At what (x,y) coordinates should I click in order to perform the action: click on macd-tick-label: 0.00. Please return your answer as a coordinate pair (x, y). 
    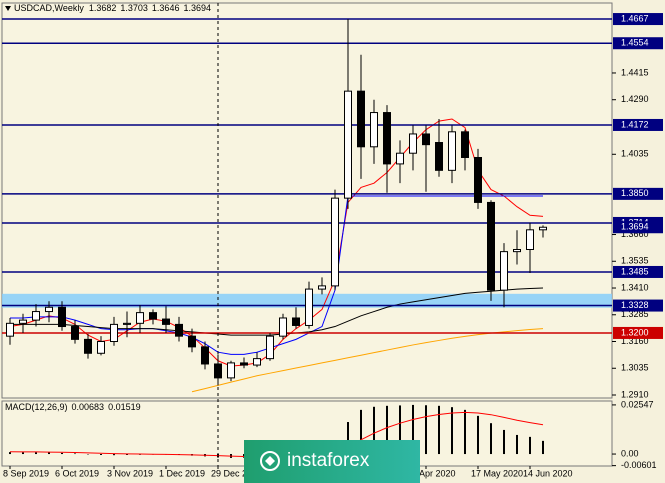
    Looking at the image, I should click on (630, 453).